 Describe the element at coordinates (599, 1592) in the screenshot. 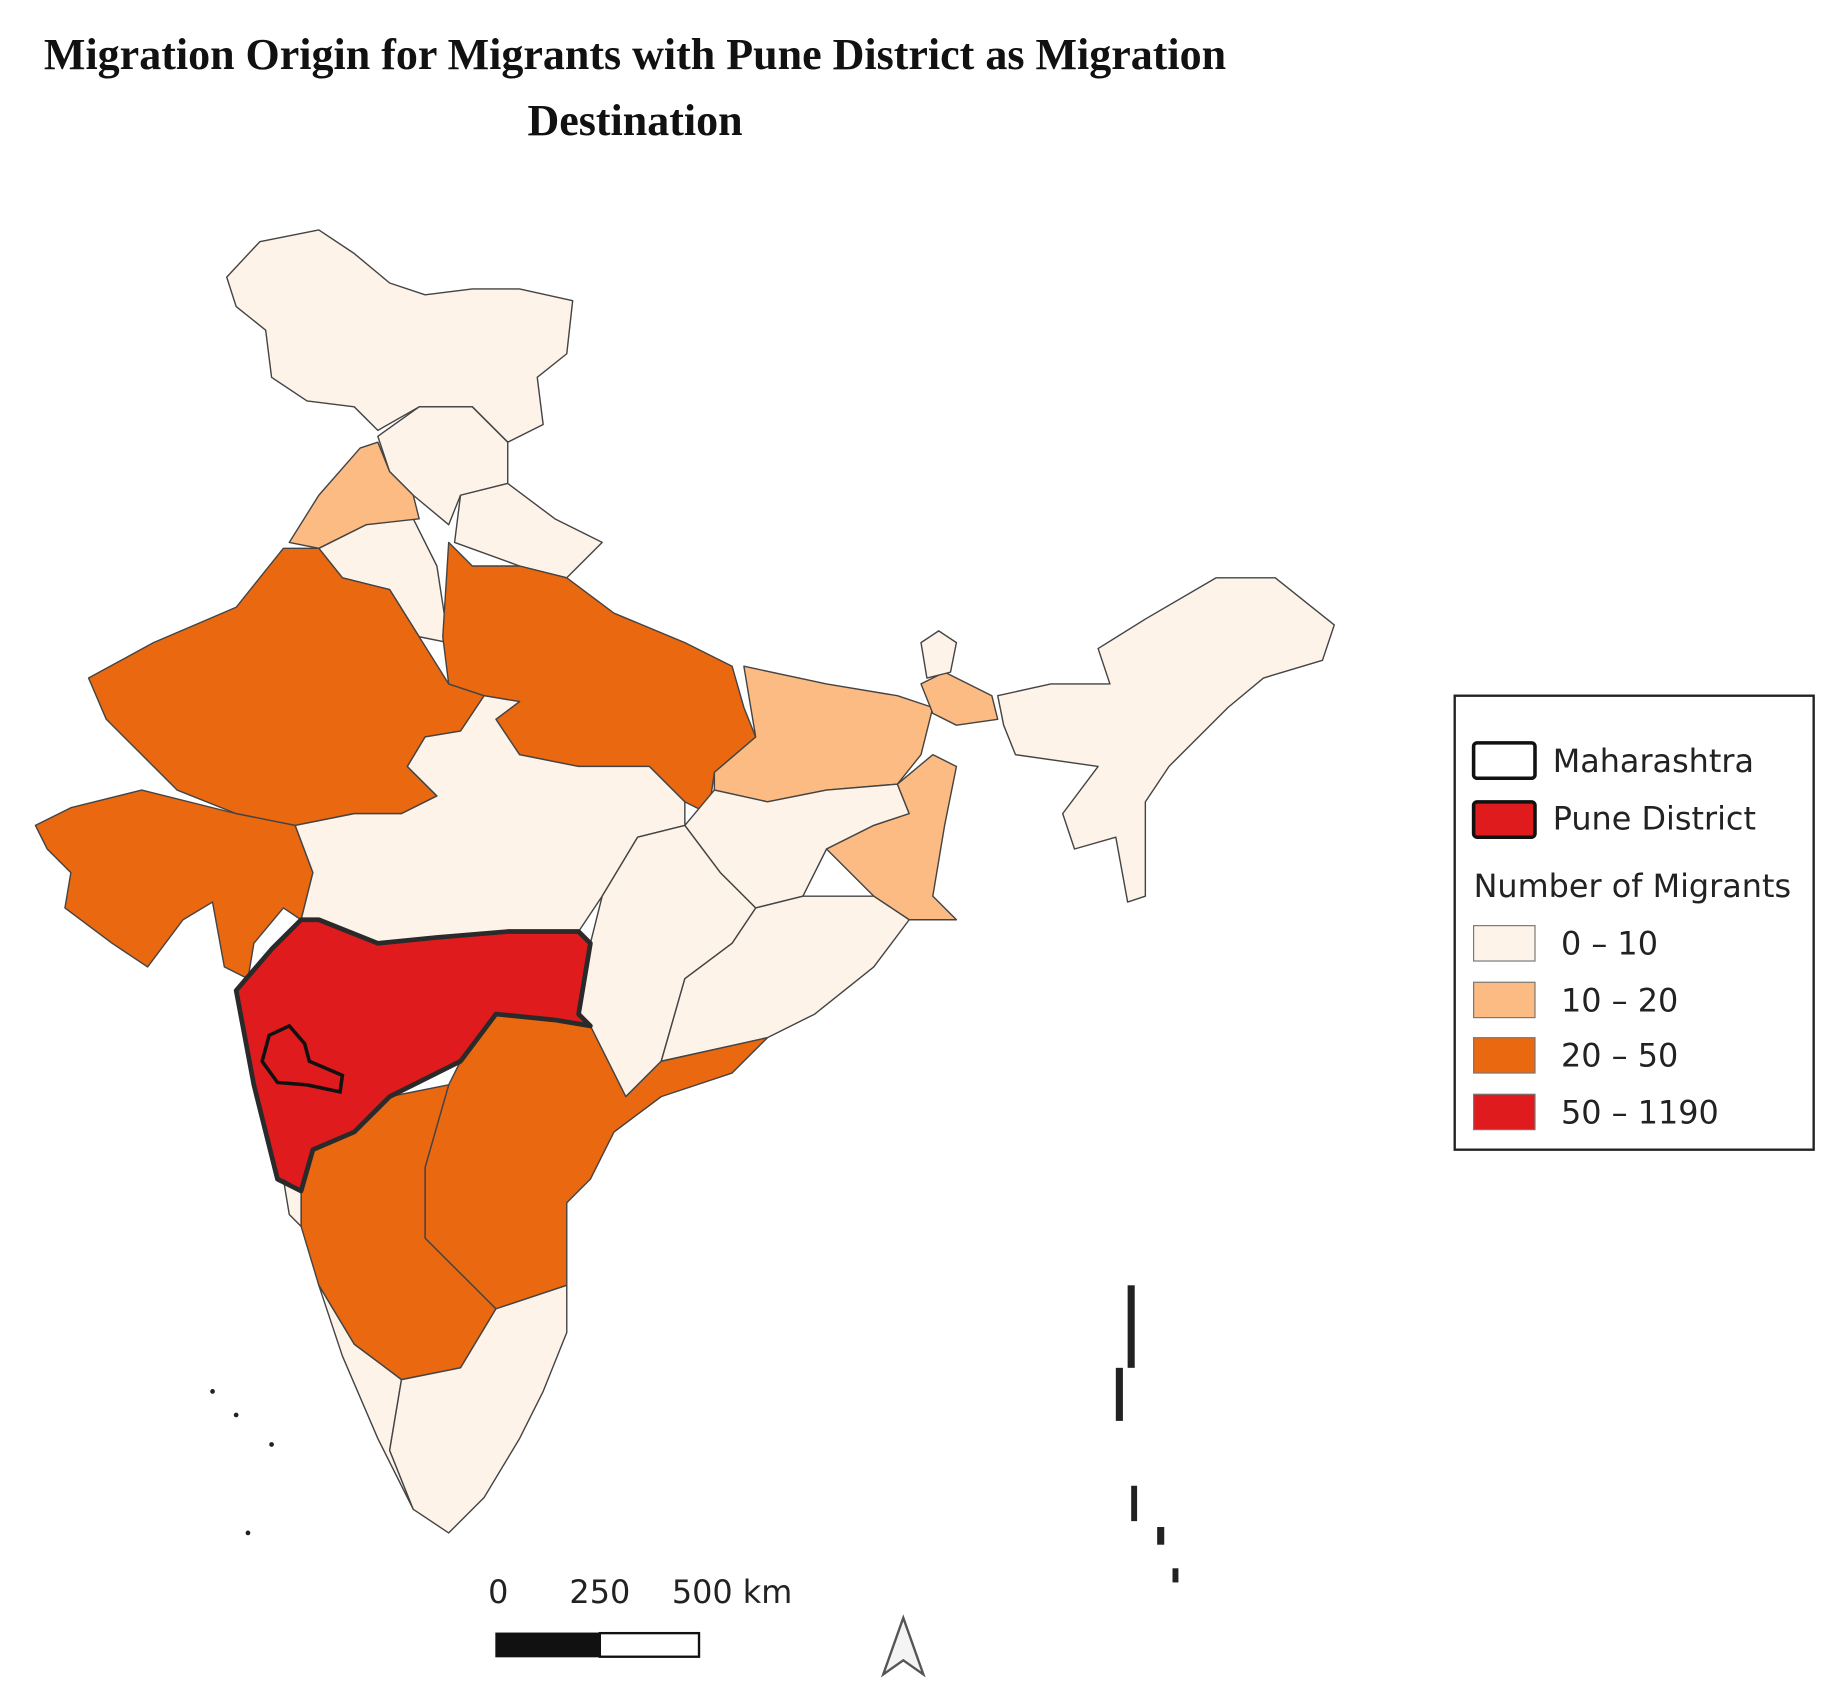

I see `scale-label: 250` at that location.